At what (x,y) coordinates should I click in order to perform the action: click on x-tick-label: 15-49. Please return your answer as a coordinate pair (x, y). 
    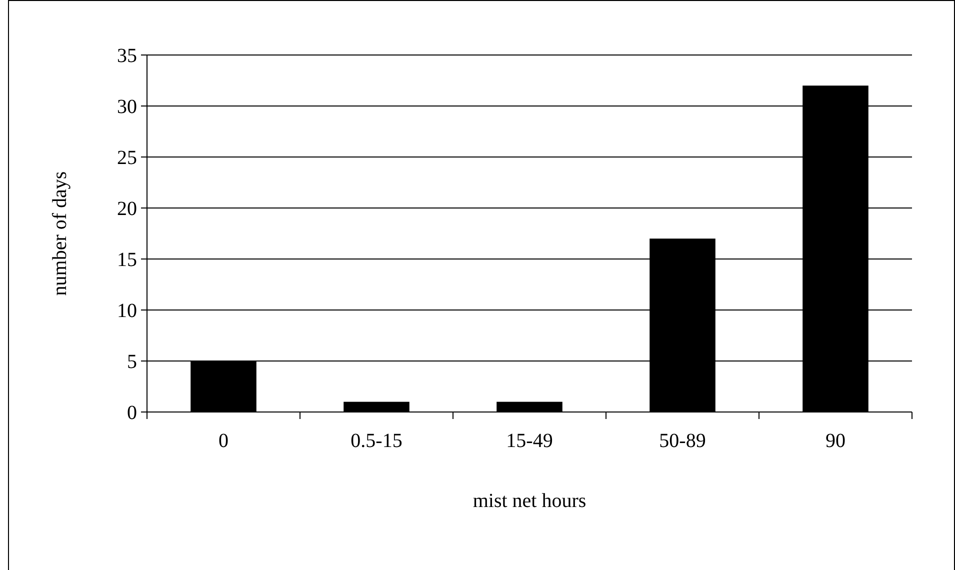
    Looking at the image, I should click on (529, 441).